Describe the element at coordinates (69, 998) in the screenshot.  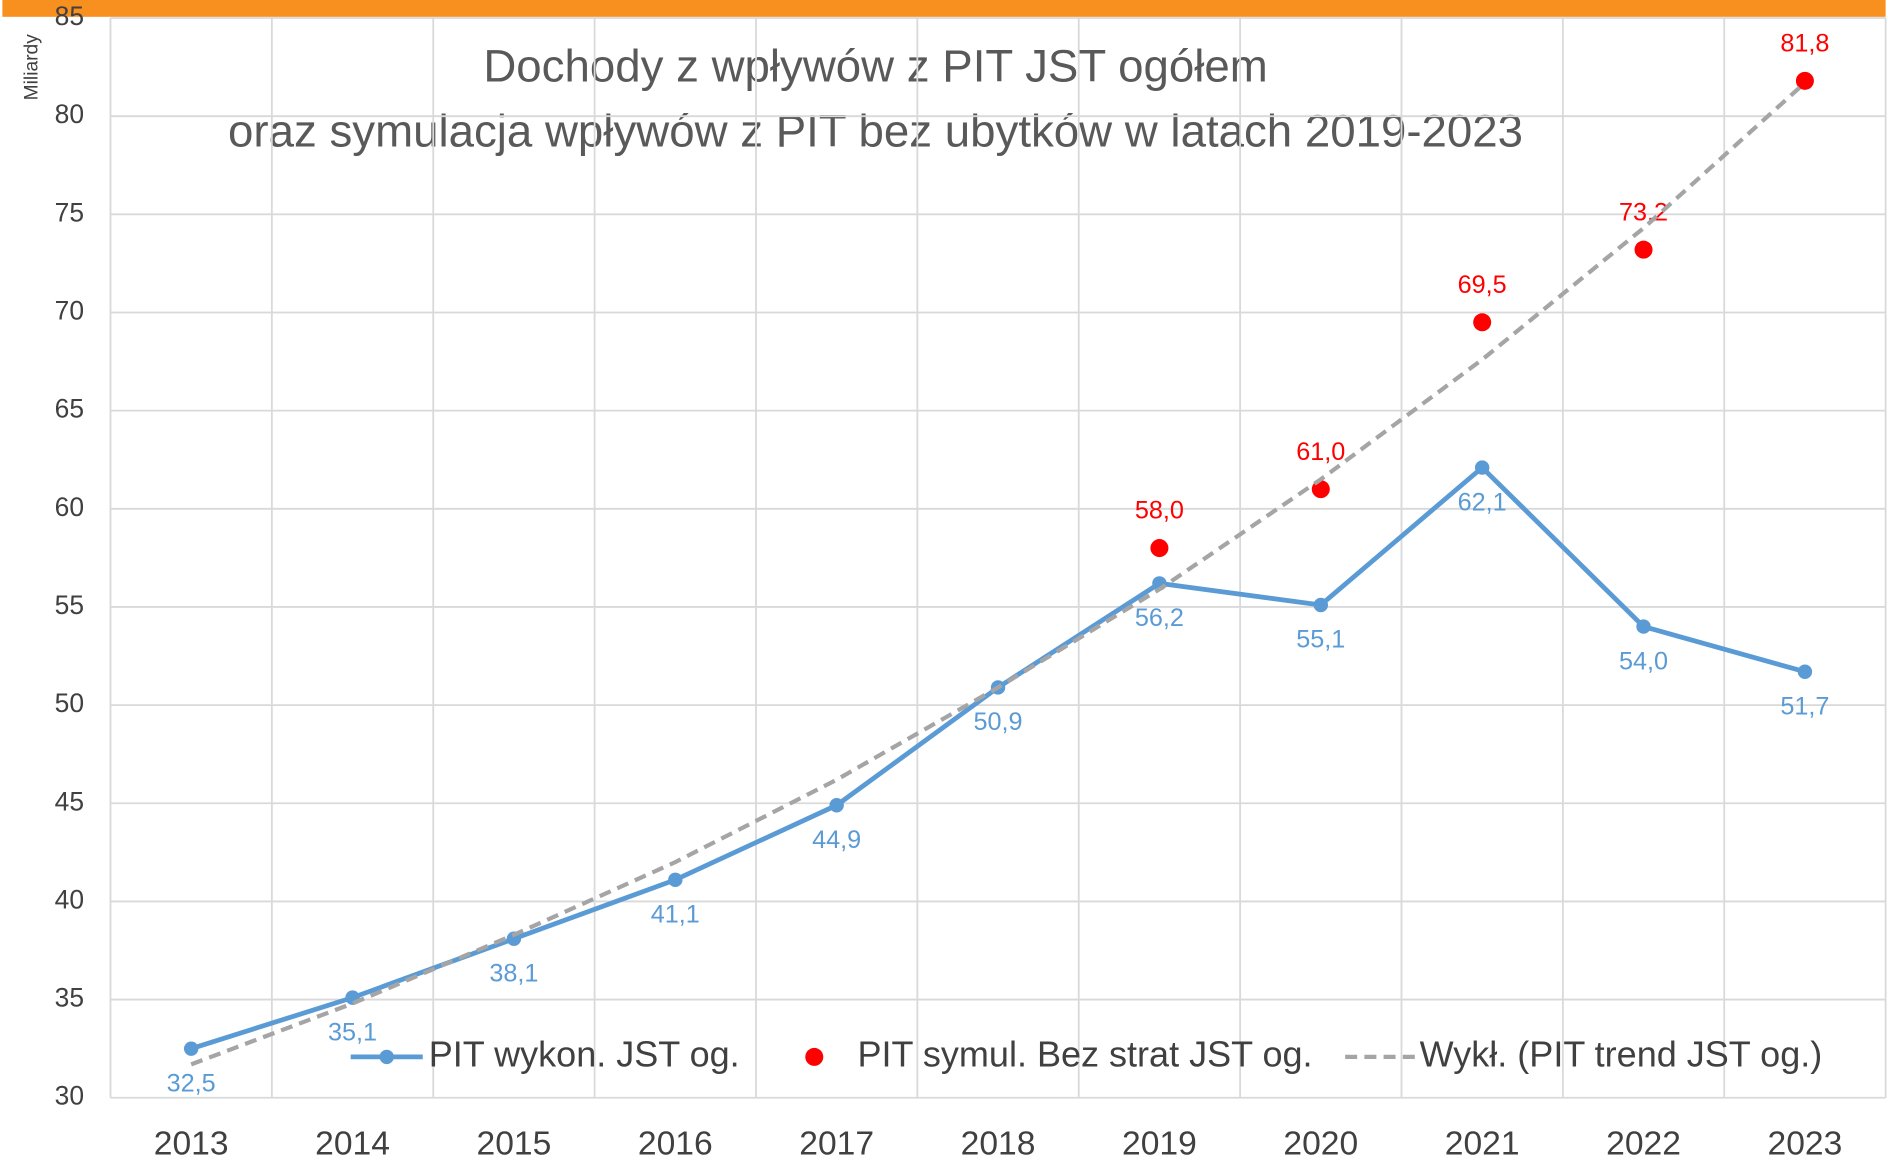
I see `y-tick-label: 35` at that location.